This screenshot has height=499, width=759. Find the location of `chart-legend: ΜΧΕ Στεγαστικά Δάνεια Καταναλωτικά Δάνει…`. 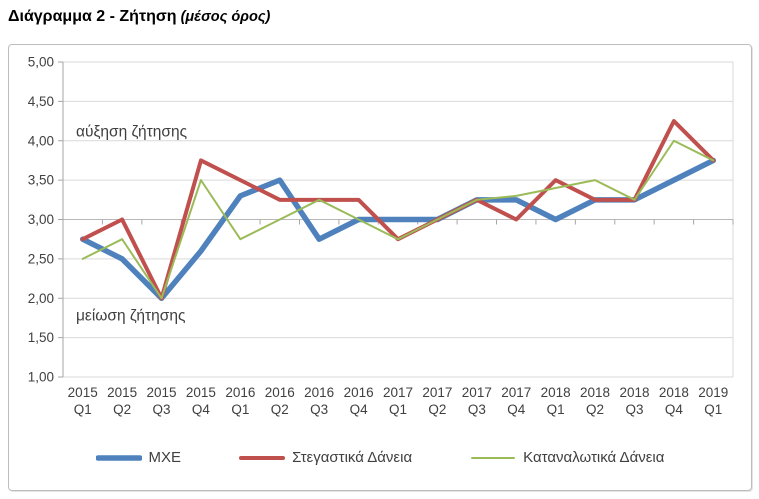

chart-legend: ΜΧΕ Στεγαστικά Δάνεια Καταναλωτικά Δάνει… is located at coordinates (380, 457).